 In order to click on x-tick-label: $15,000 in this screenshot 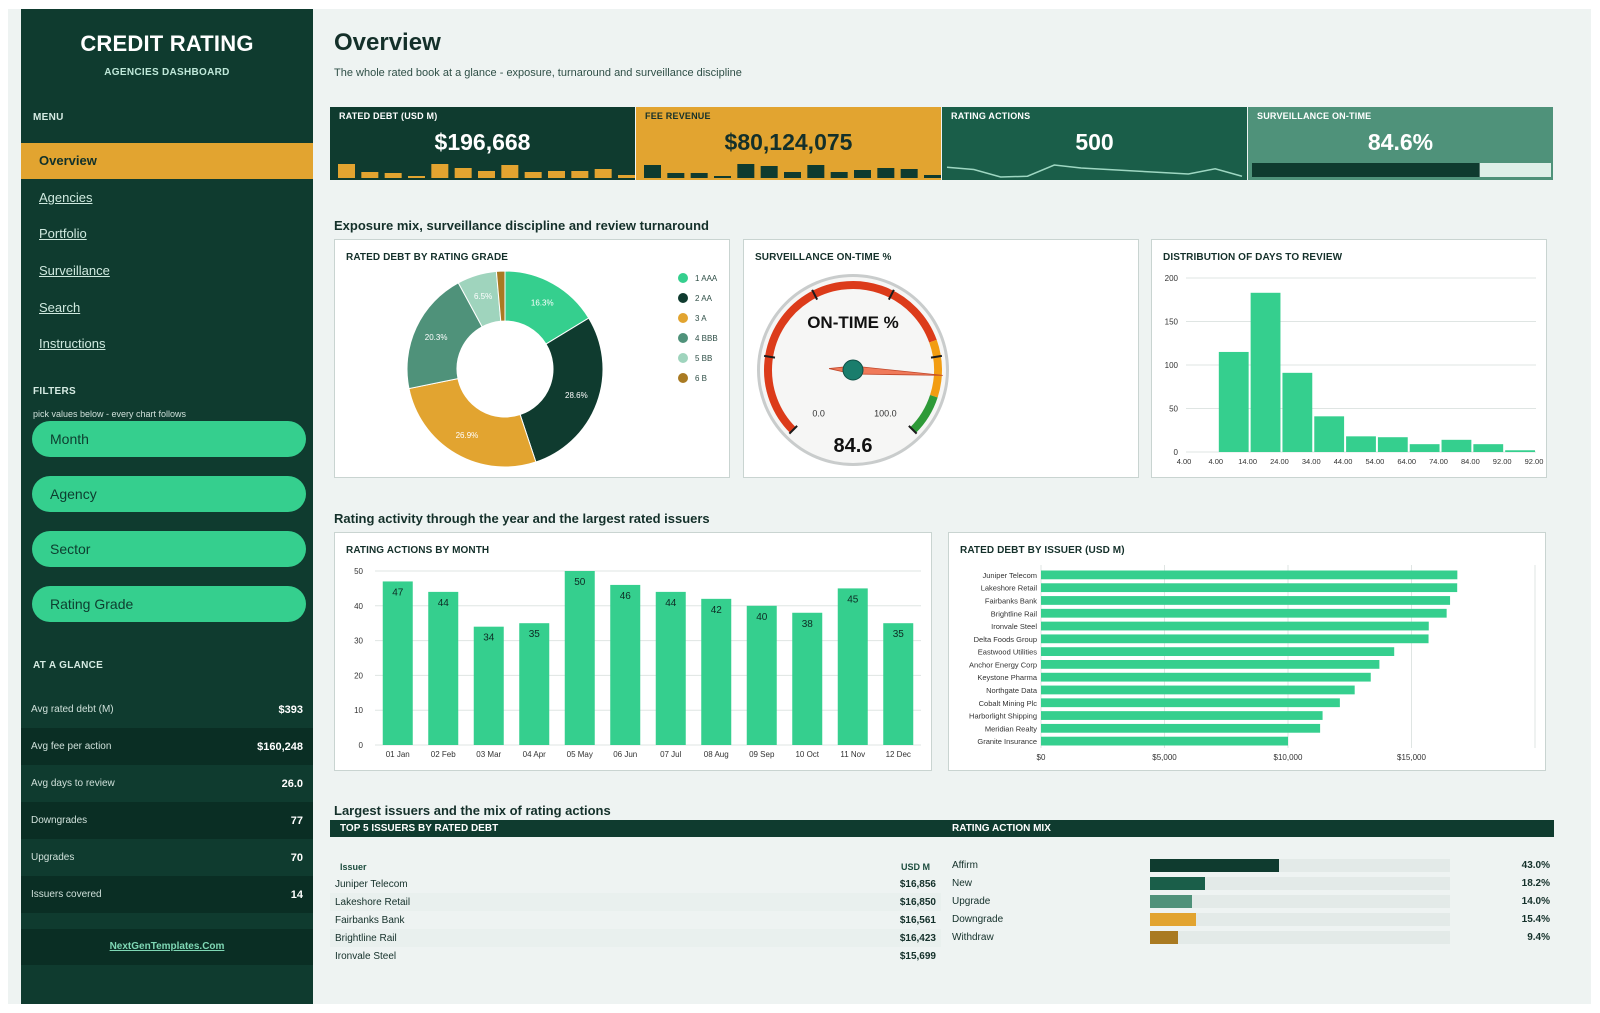, I will do `click(1411, 757)`.